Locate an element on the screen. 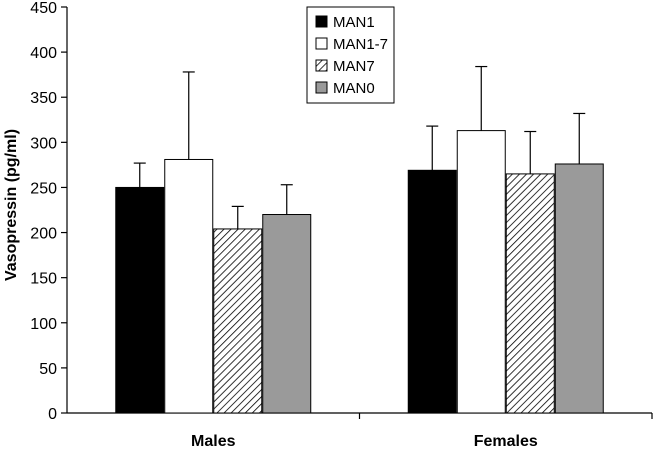 This screenshot has width=654, height=449. y-tick-label: 300 is located at coordinates (43, 143).